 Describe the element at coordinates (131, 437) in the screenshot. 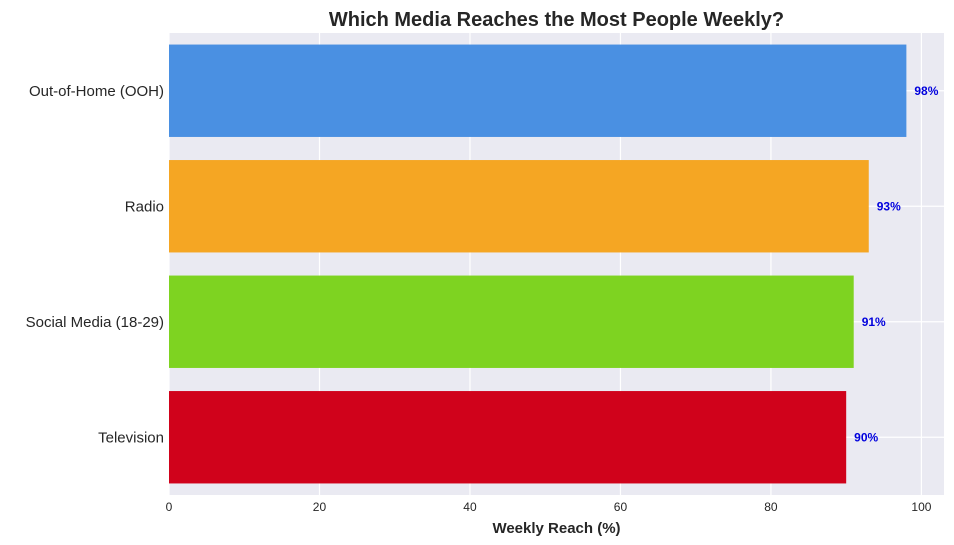

I see `y-tick-label: Television` at that location.